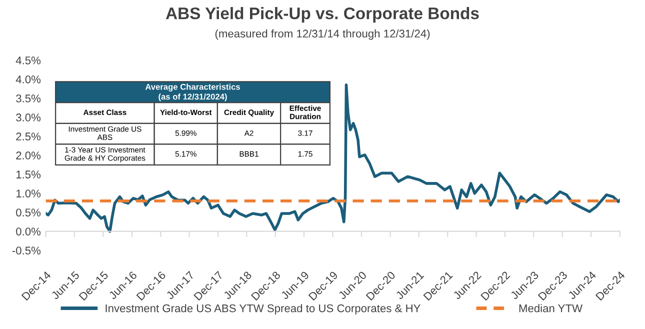 Image resolution: width=645 pixels, height=329 pixels. I want to click on annotation: (as of 12/31/2024), so click(192, 98).